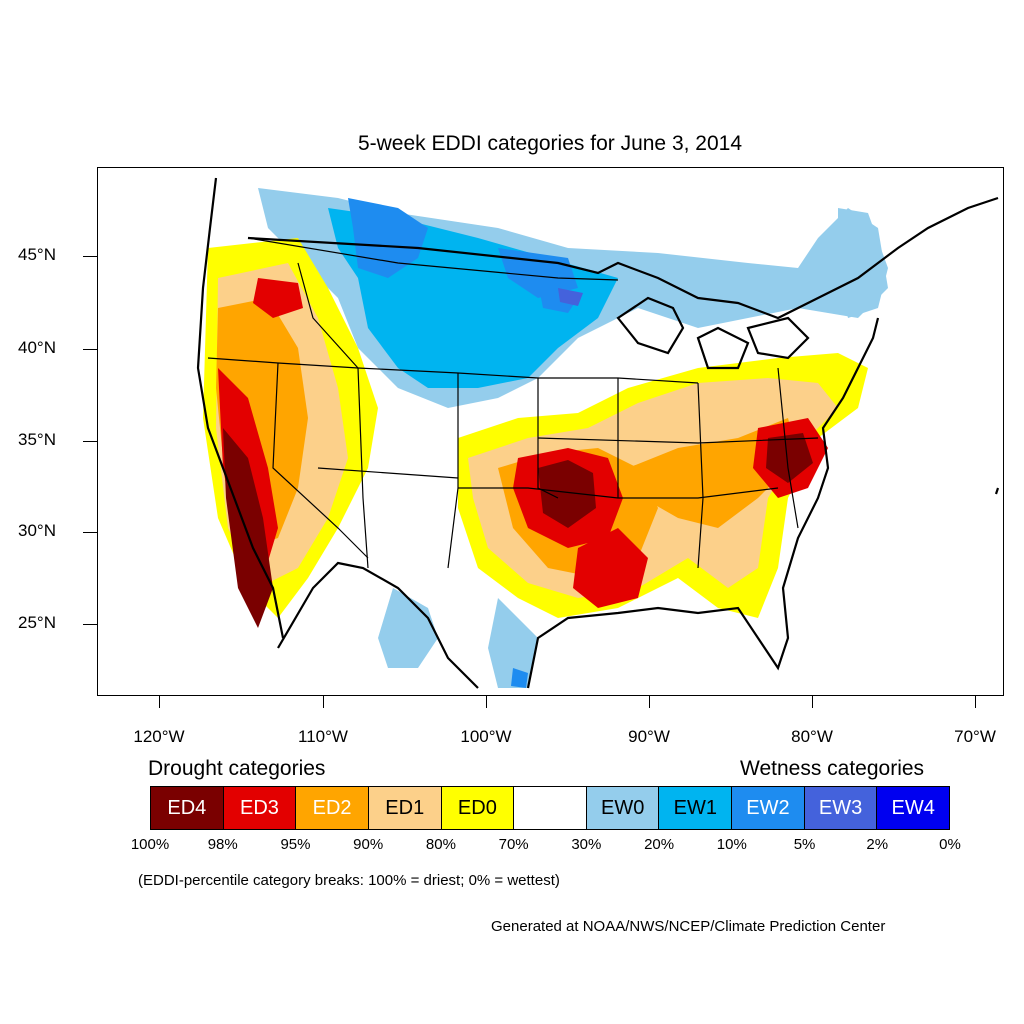 The image size is (1024, 1024). What do you see at coordinates (659, 844) in the screenshot?
I see `percentile-label: 20%` at bounding box center [659, 844].